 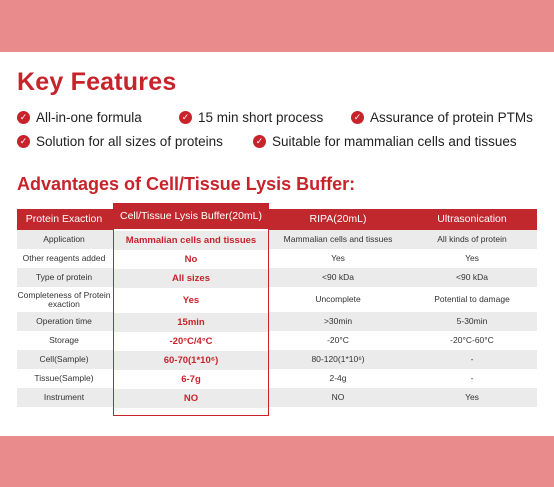 I want to click on lysis-buffer-value: Yes, so click(x=191, y=300).